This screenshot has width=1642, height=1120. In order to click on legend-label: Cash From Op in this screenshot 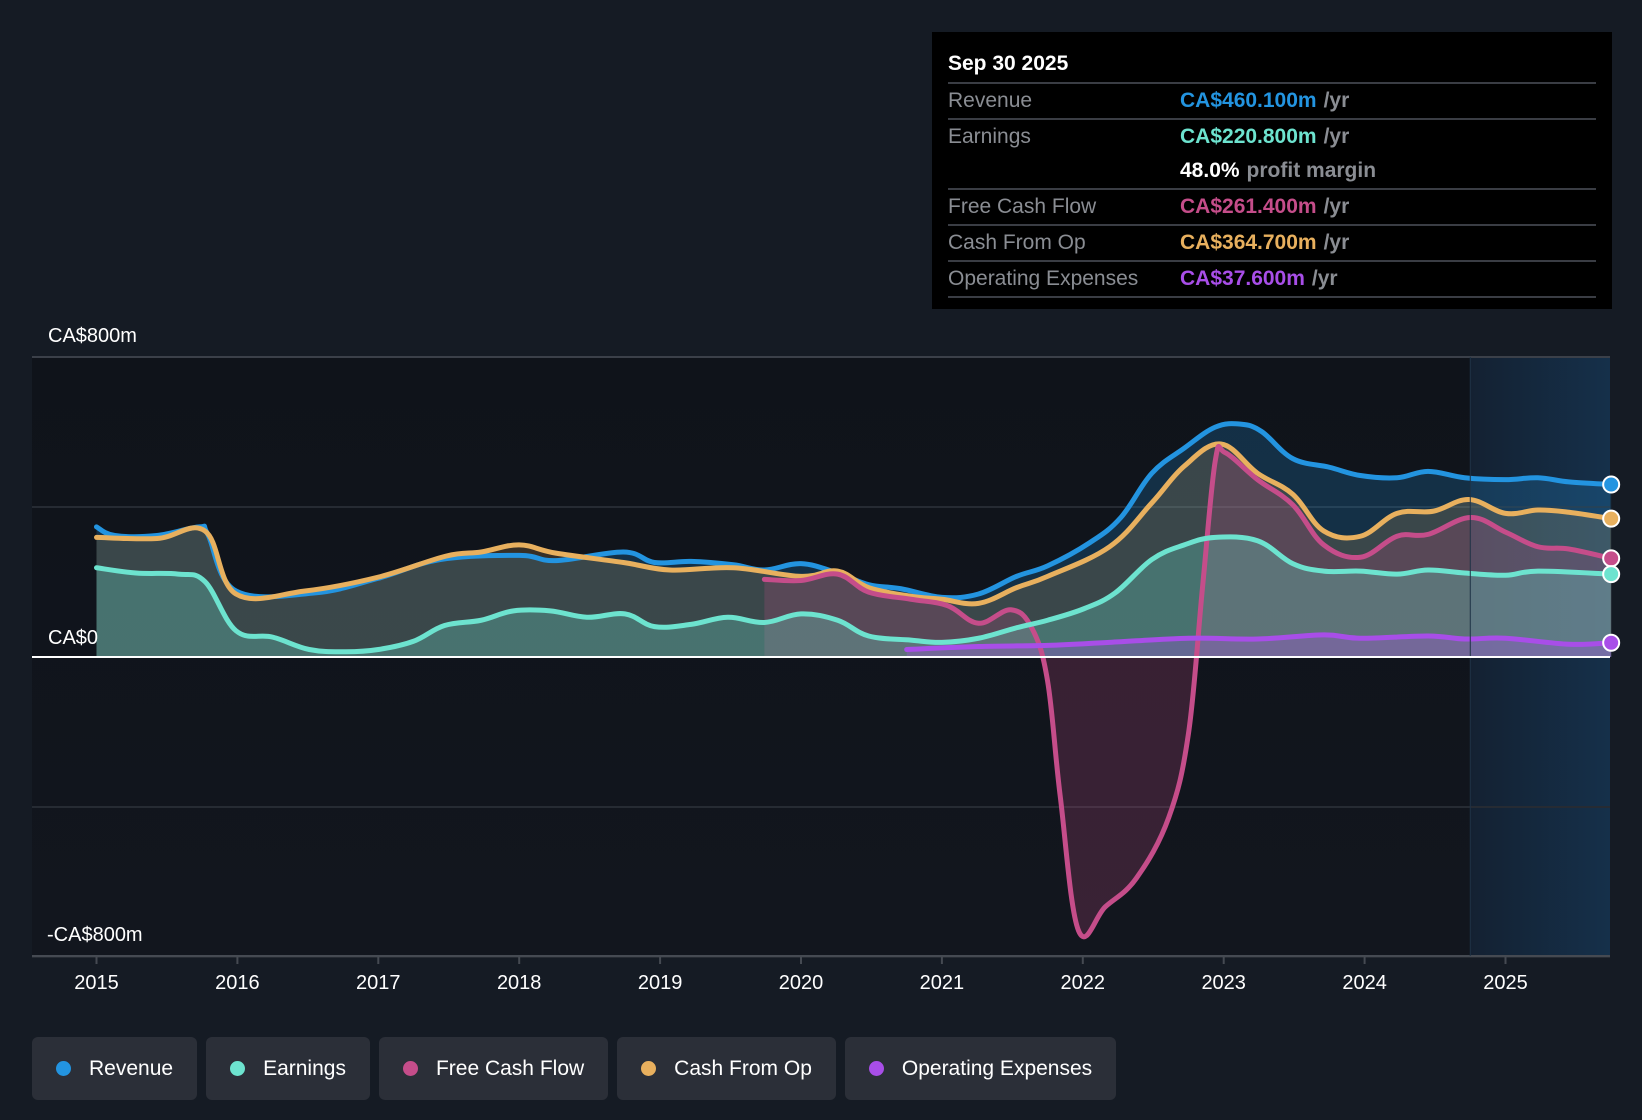, I will do `click(743, 1068)`.